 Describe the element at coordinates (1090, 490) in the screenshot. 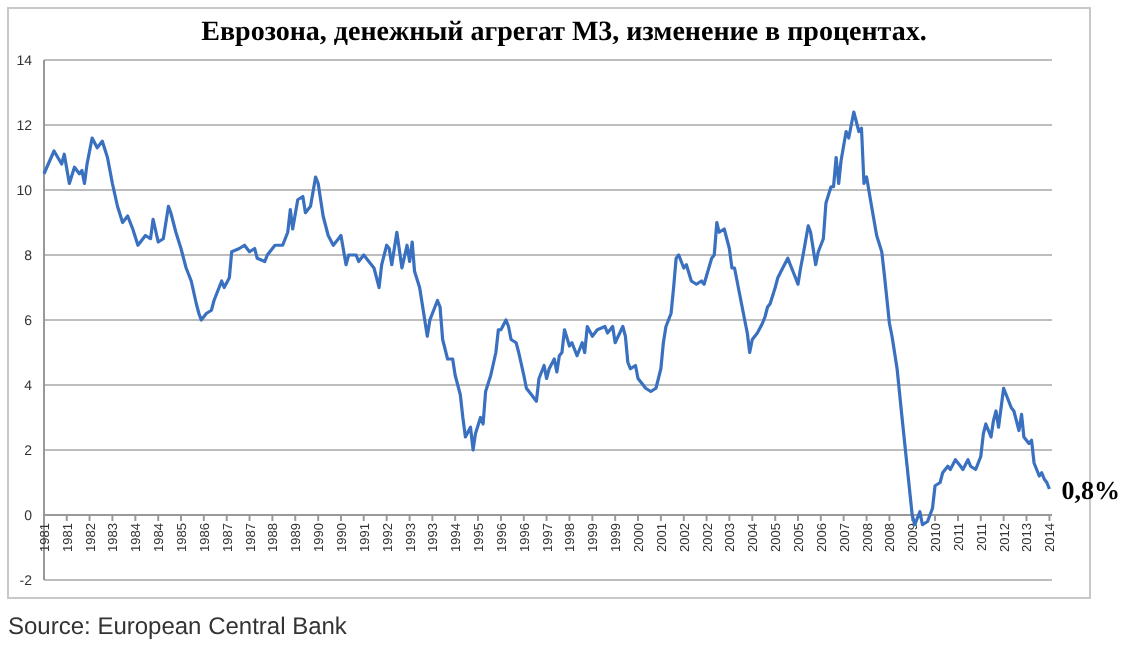

I see `annotation: 0,8%` at that location.